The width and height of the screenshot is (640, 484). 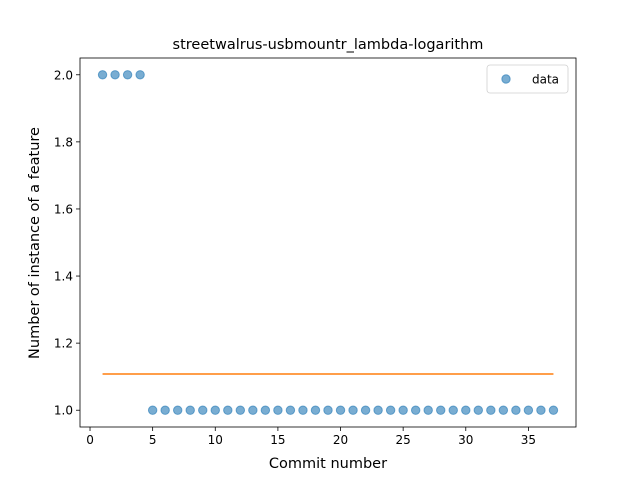 I want to click on y-tick-label: 2.0, so click(x=63, y=75).